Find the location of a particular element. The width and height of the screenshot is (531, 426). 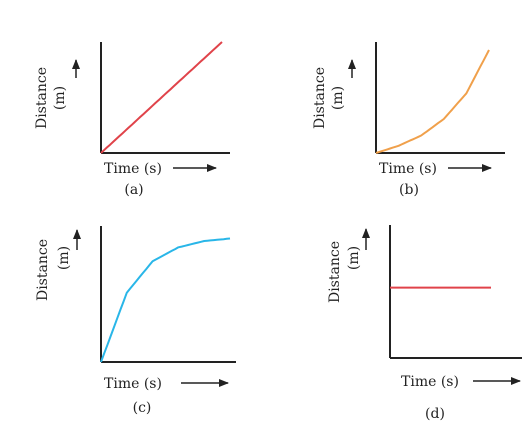

series-line-c is located at coordinates (165, 300).